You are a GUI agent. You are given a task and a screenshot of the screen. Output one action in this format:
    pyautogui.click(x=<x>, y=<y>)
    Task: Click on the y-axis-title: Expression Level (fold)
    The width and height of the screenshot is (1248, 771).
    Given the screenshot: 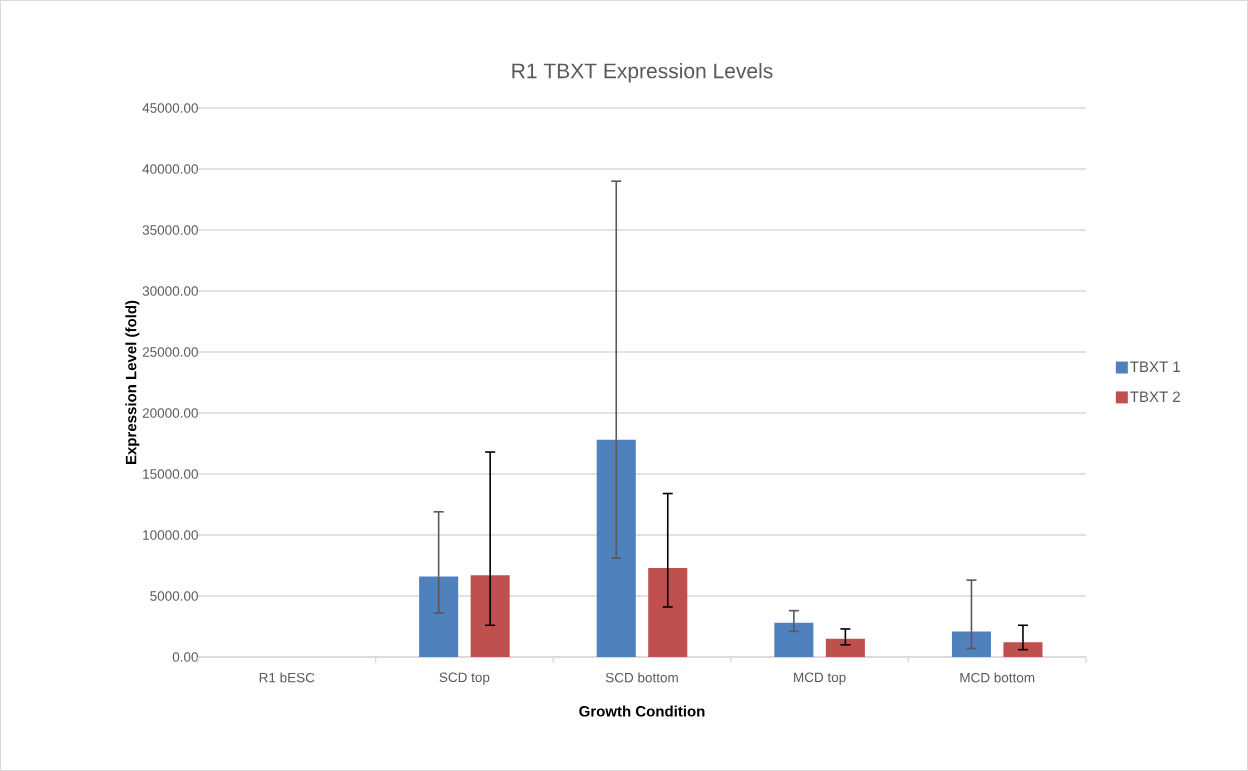 What is the action you would take?
    pyautogui.click(x=132, y=382)
    